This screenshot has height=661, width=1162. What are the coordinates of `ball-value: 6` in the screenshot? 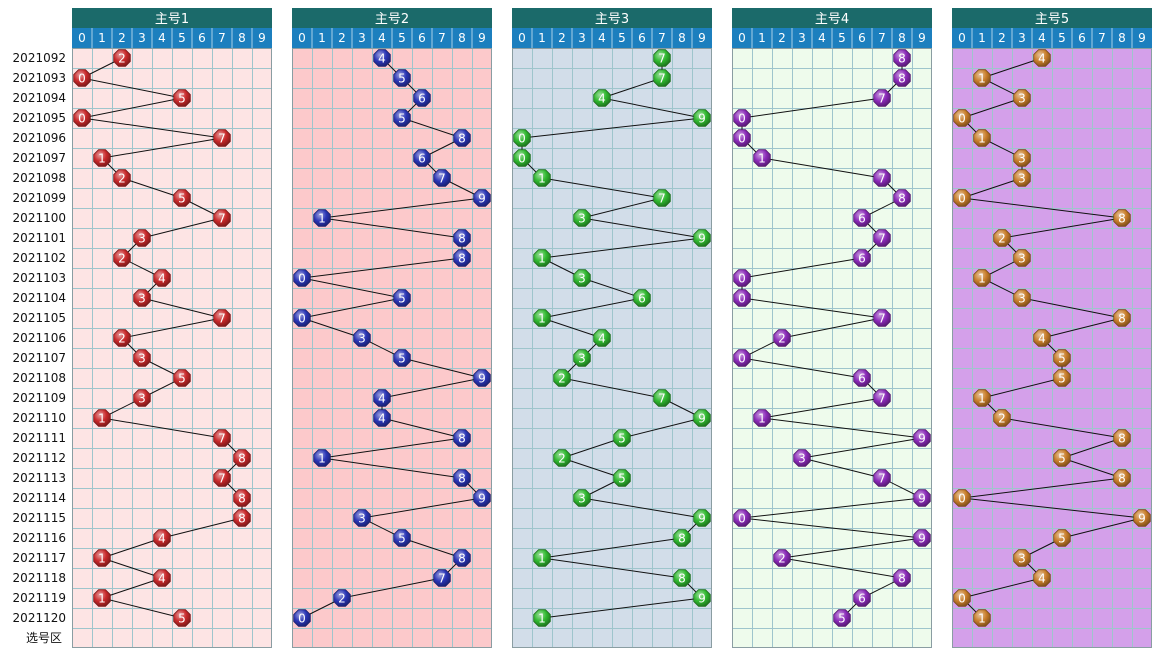 It's located at (422, 159).